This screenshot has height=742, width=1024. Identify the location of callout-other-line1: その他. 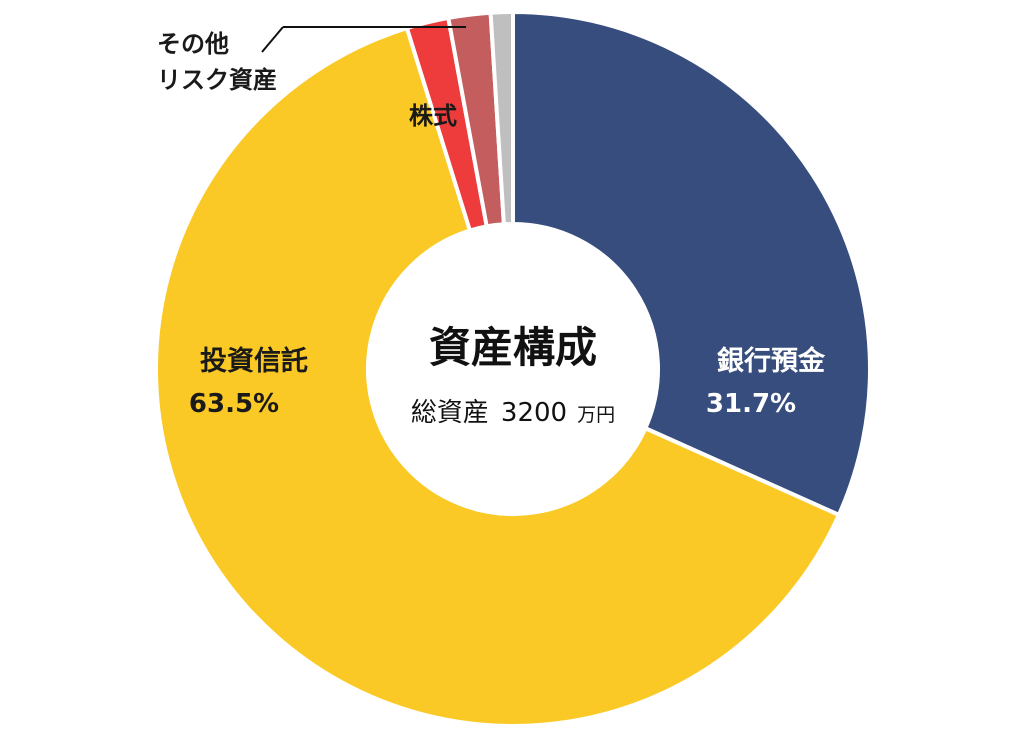
(193, 44).